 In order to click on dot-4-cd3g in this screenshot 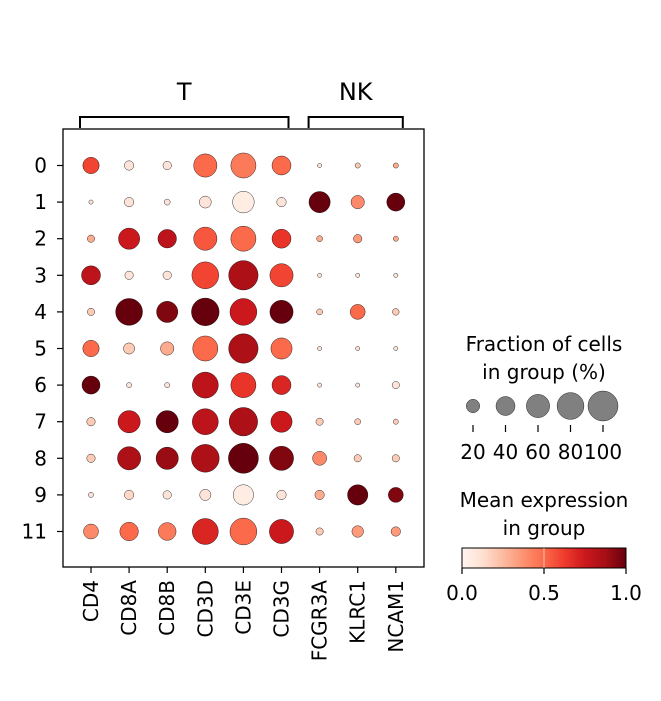, I will do `click(281, 312)`.